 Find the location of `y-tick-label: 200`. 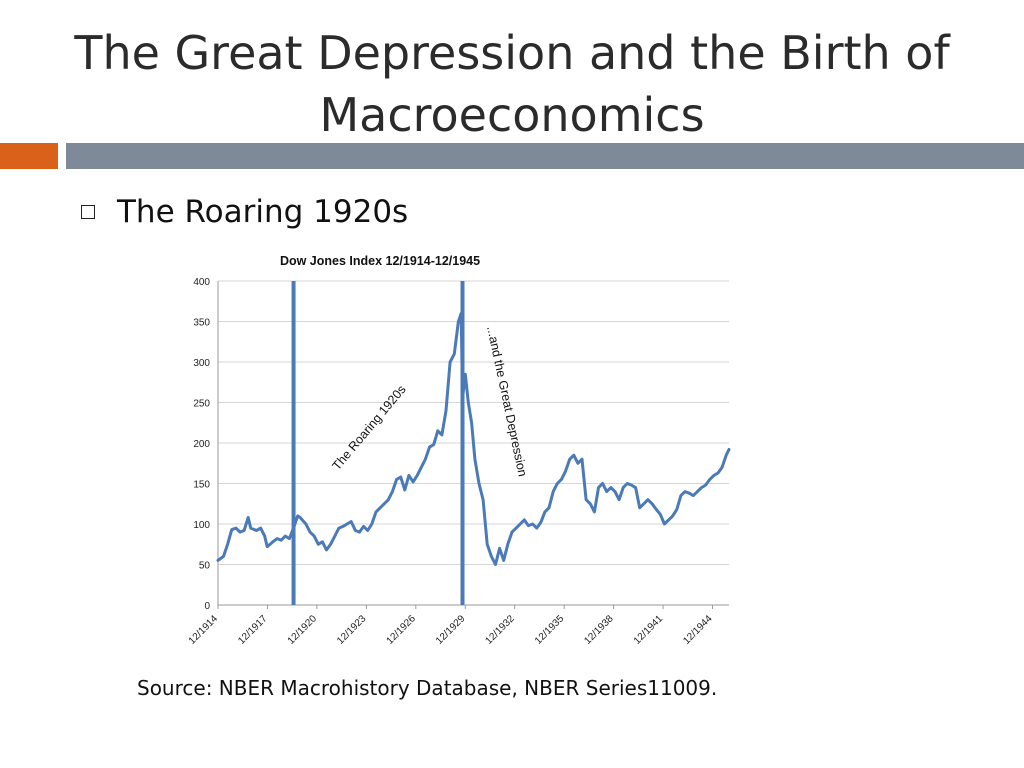

y-tick-label: 200 is located at coordinates (201, 444).